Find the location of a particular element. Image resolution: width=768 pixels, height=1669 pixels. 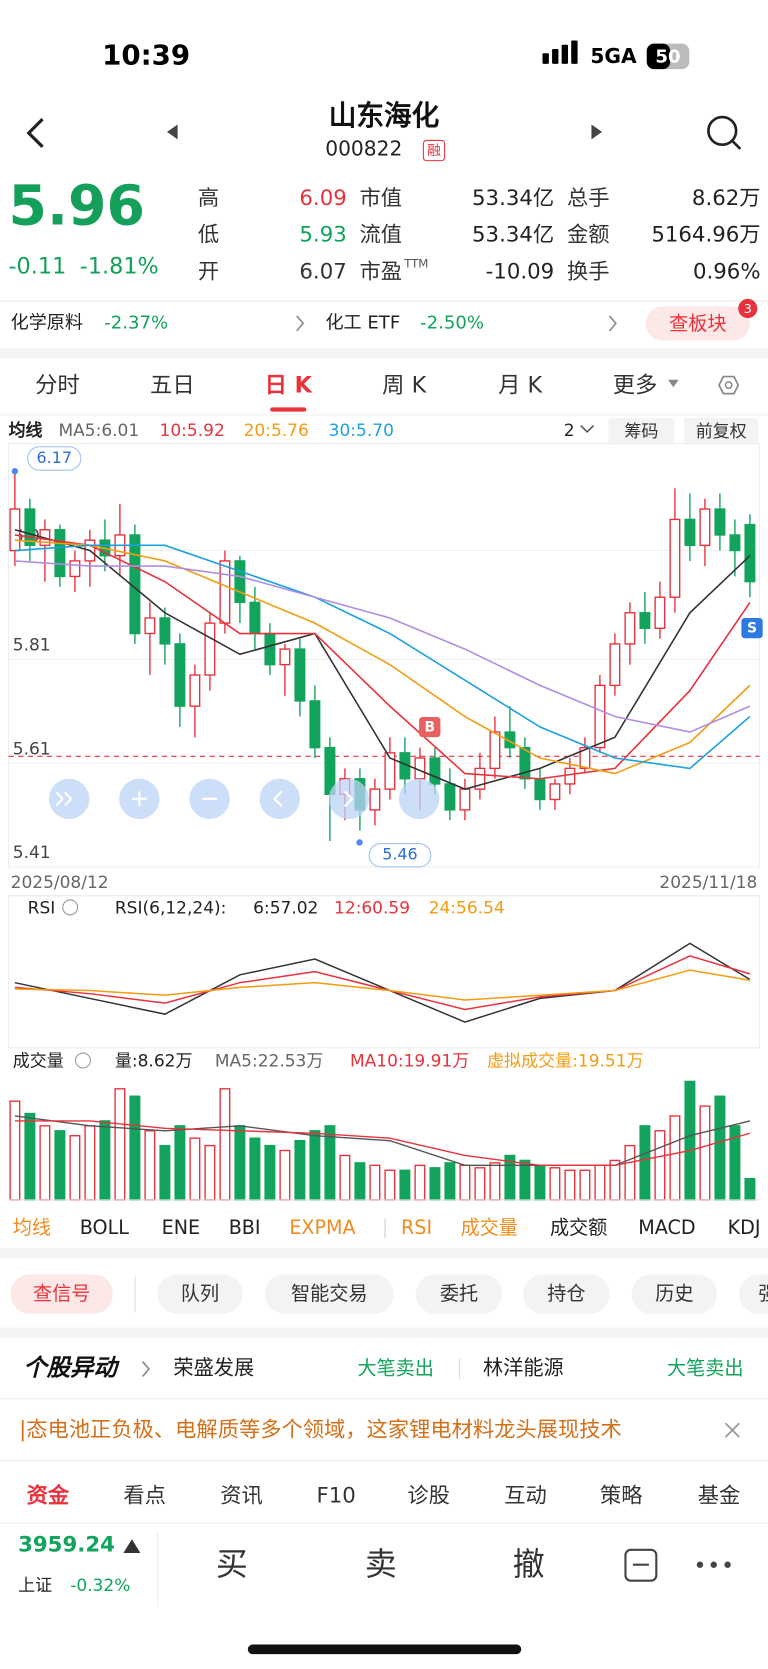

index-value: 3959.24 is located at coordinates (66, 1545).